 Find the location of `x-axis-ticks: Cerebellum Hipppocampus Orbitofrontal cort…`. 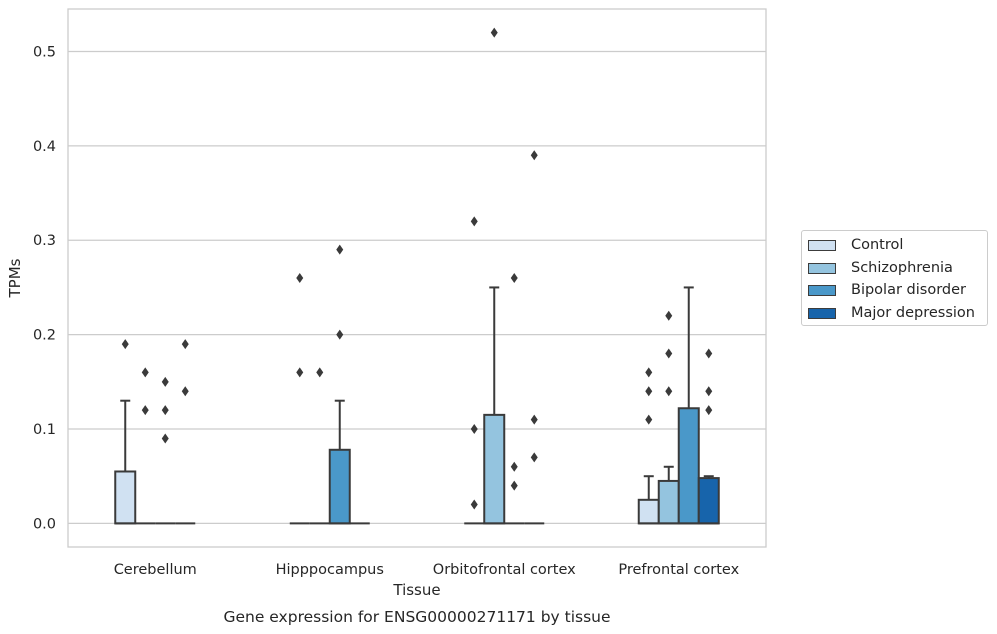

x-axis-ticks: Cerebellum Hipppocampus Orbitofrontal cort… is located at coordinates (427, 570).